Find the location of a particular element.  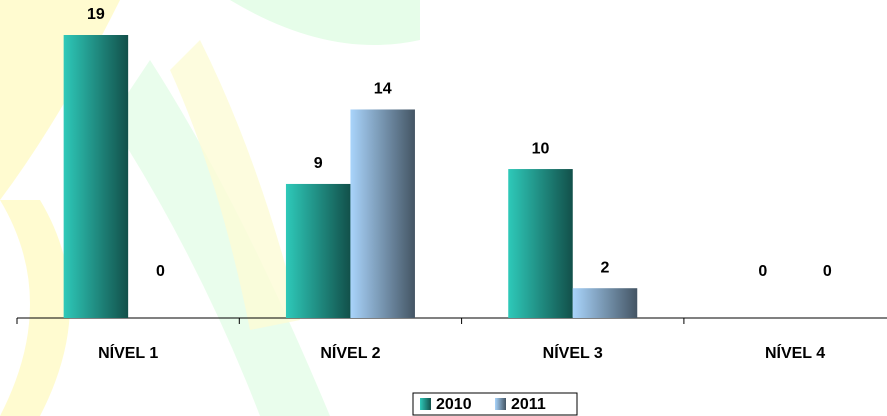

value-label: 9 is located at coordinates (318, 163).